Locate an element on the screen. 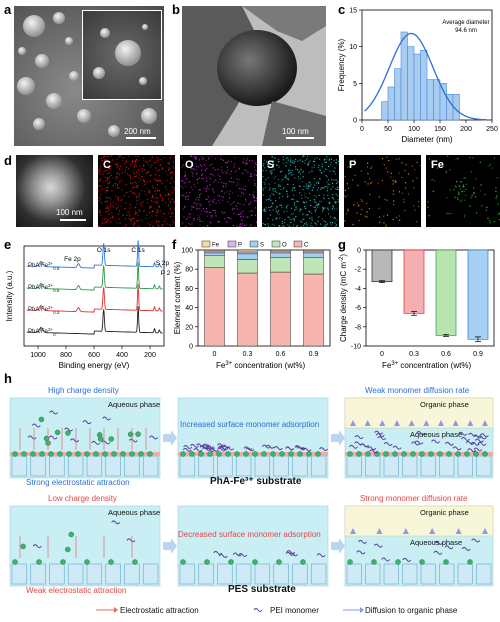 The width and height of the screenshot is (500, 622). scale-bar-d is located at coordinates (73, 220).